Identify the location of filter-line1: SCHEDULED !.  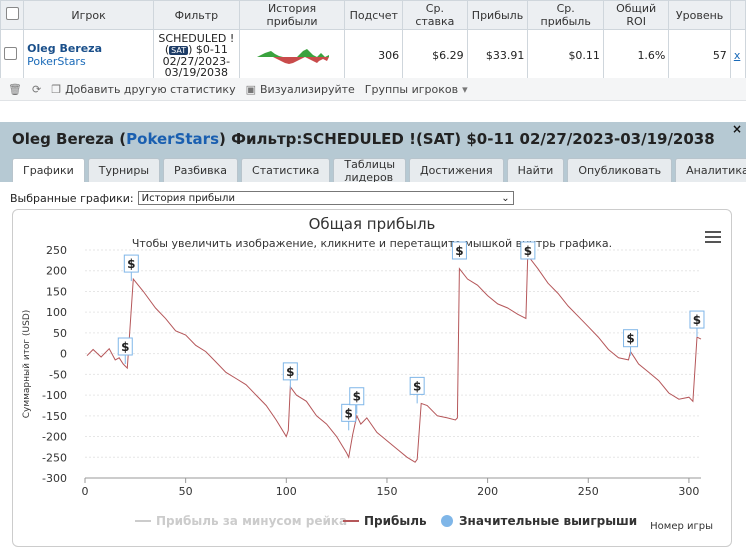
(196, 38).